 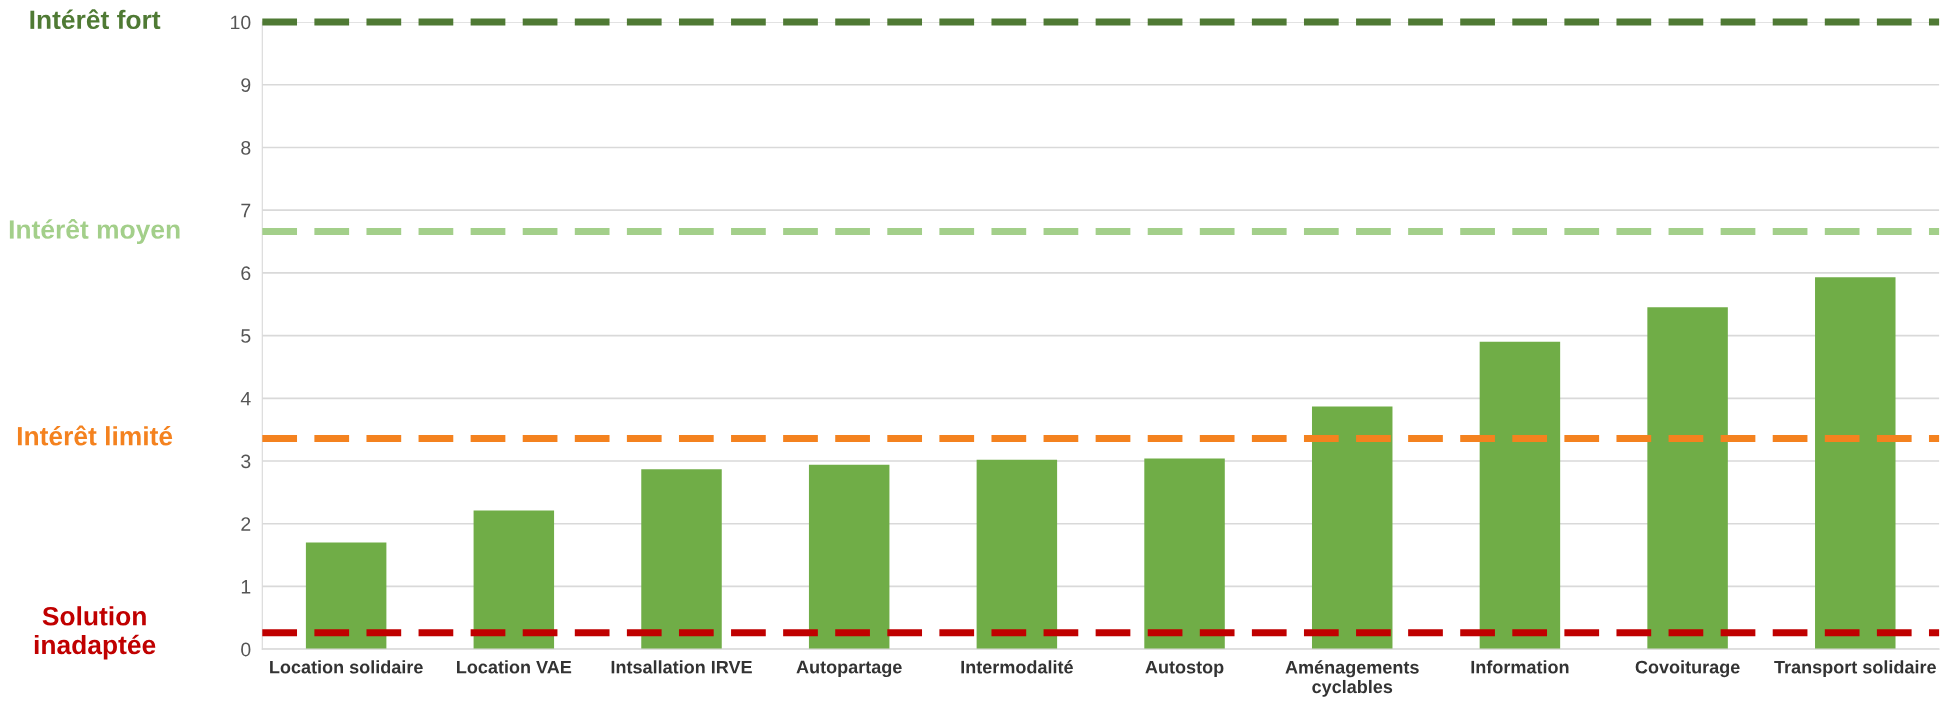 I want to click on x-tick-label: Autostop, so click(x=1184, y=669).